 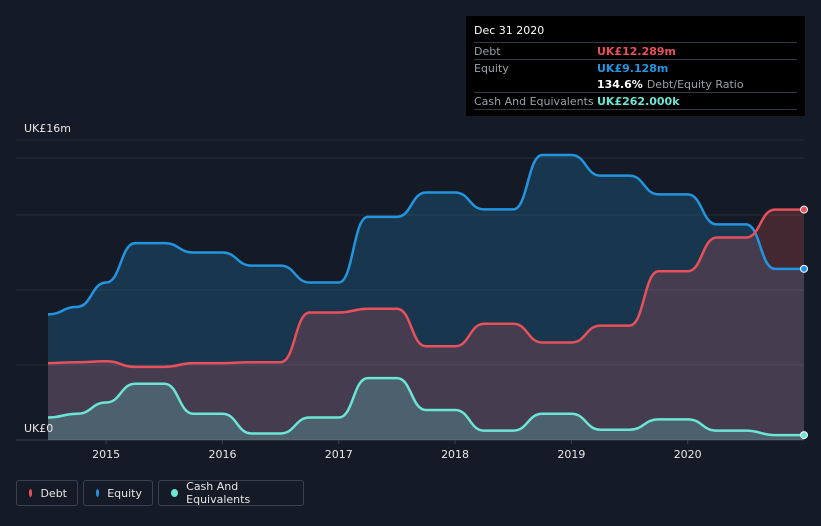 I want to click on legend-cash: Cash And Equivalents, so click(x=231, y=493).